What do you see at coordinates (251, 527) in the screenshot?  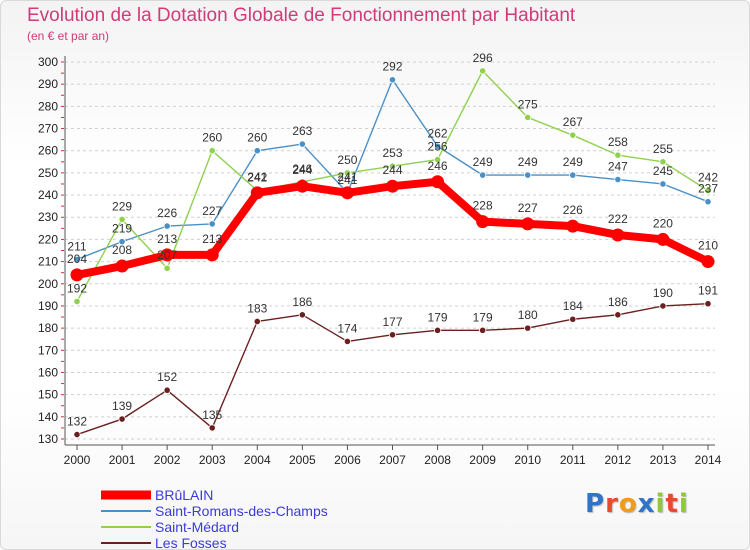 I see `legend-item: Saint-Médard` at bounding box center [251, 527].